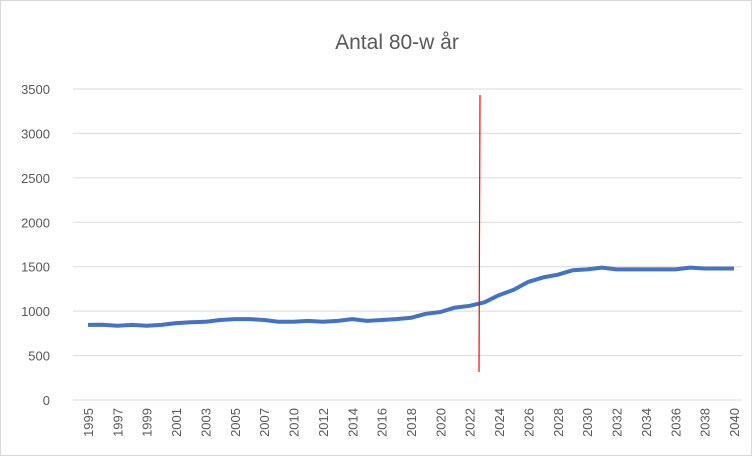 The image size is (752, 456). What do you see at coordinates (411, 422) in the screenshot?
I see `x-tick-label: 2018` at bounding box center [411, 422].